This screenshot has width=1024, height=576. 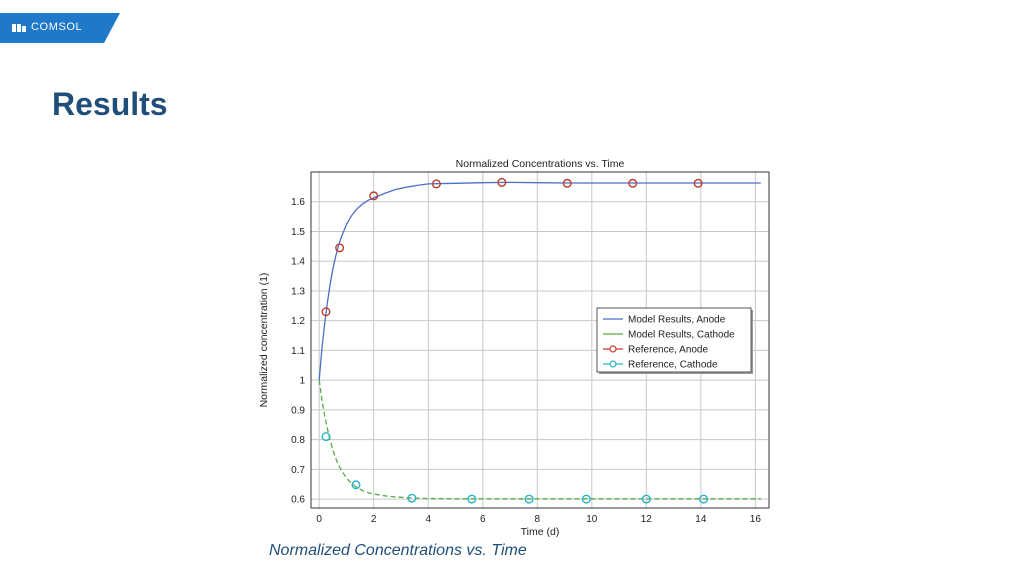 What do you see at coordinates (701, 519) in the screenshot?
I see `x-tick-label: 14` at bounding box center [701, 519].